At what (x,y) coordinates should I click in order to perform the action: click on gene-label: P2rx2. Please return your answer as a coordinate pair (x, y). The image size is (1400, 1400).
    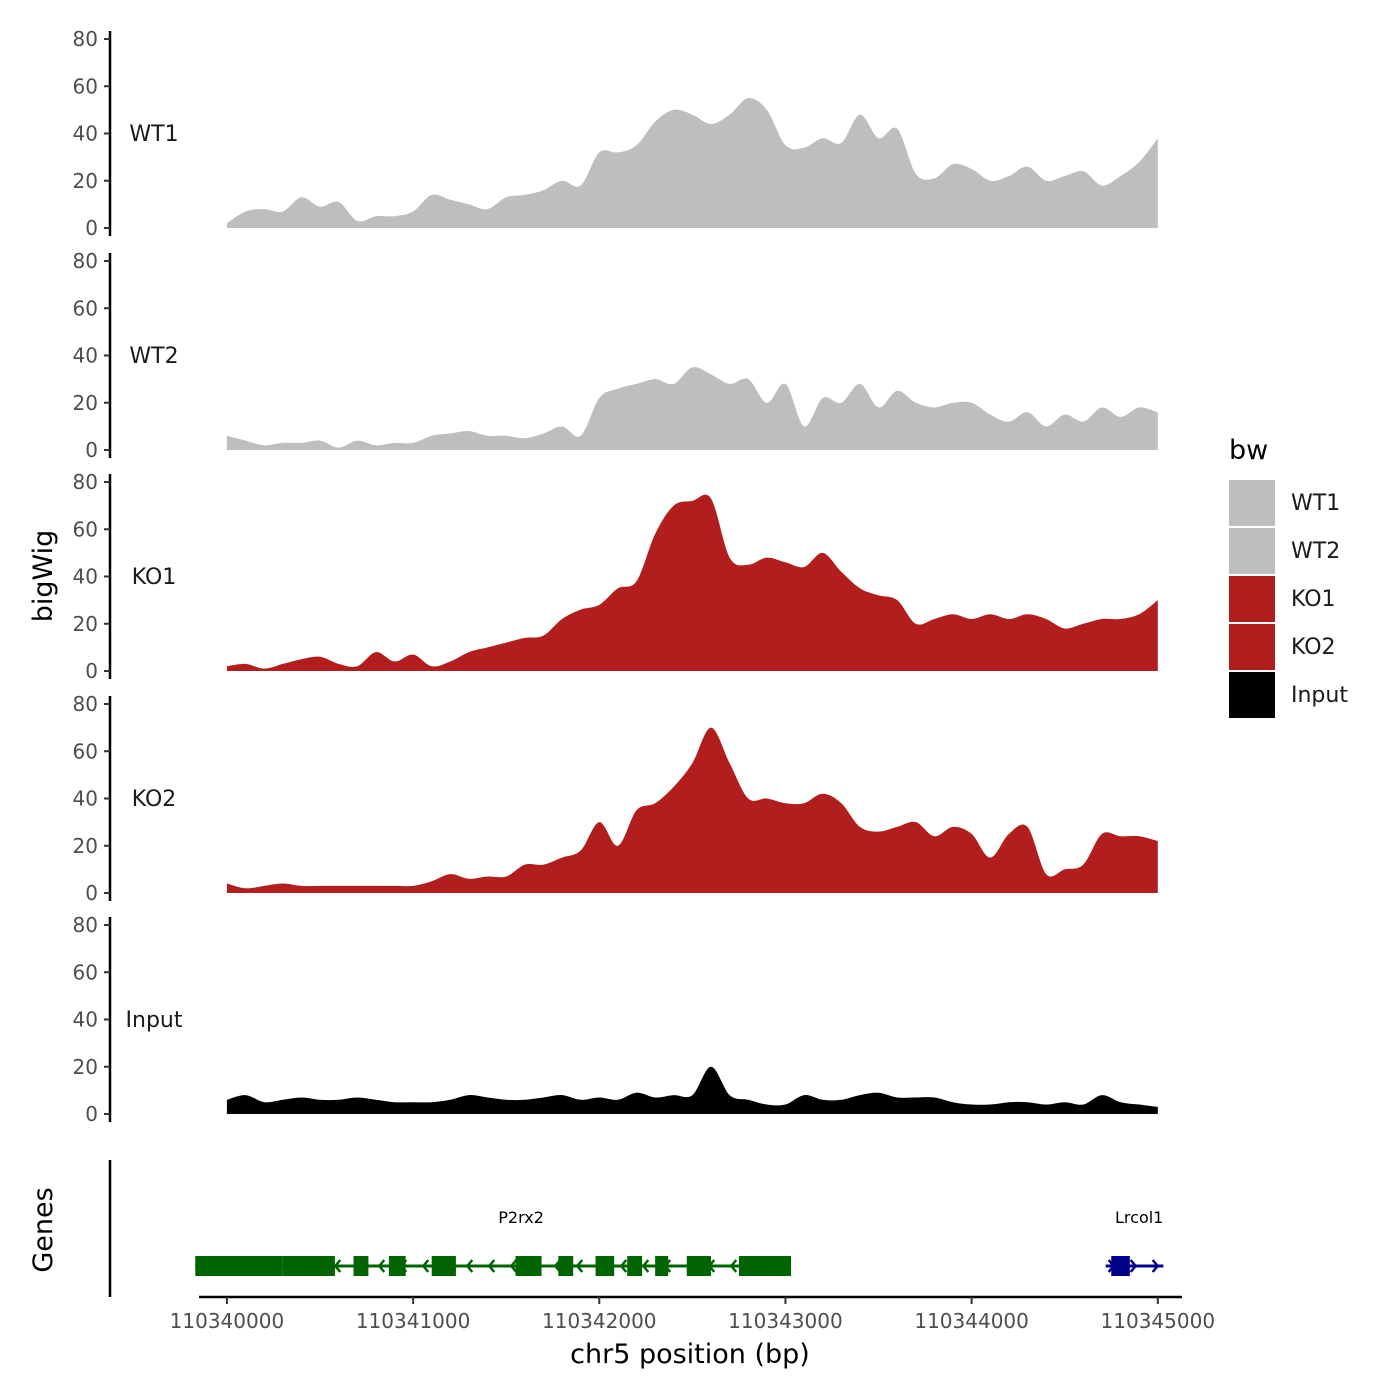
    Looking at the image, I should click on (521, 1217).